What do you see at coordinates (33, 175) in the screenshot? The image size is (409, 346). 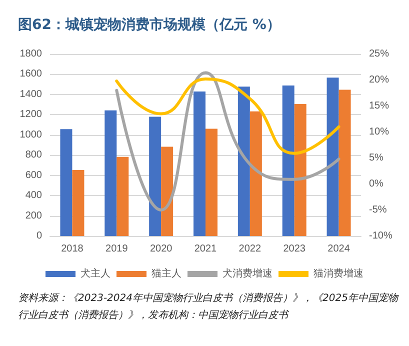 I see `y-tick-label: 600` at bounding box center [33, 175].